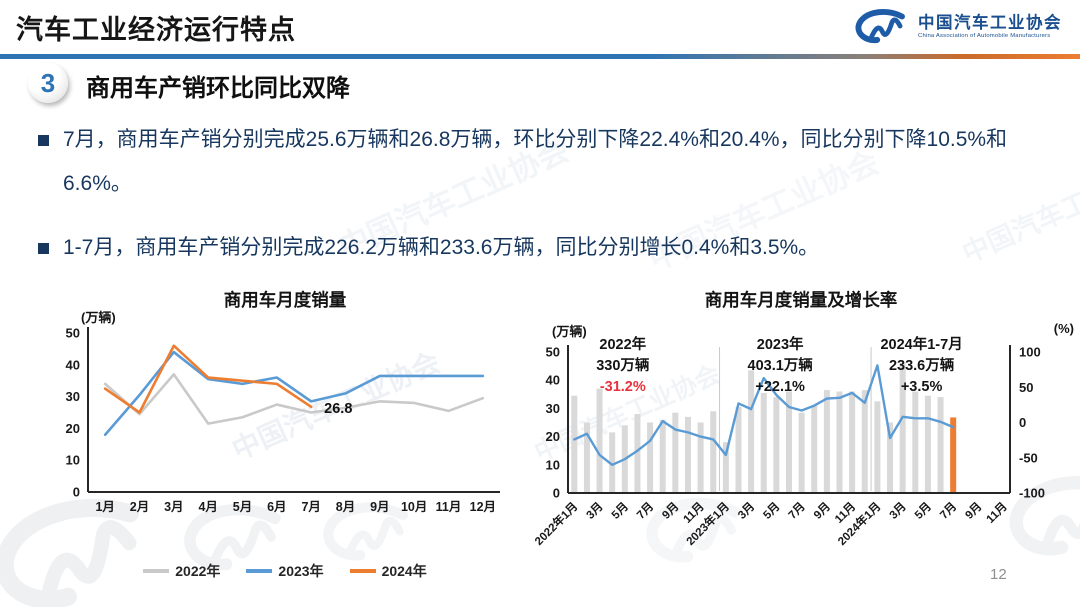 The width and height of the screenshot is (1080, 607). What do you see at coordinates (218, 88) in the screenshot?
I see `section-title: 商用车产销环比同比双降` at bounding box center [218, 88].